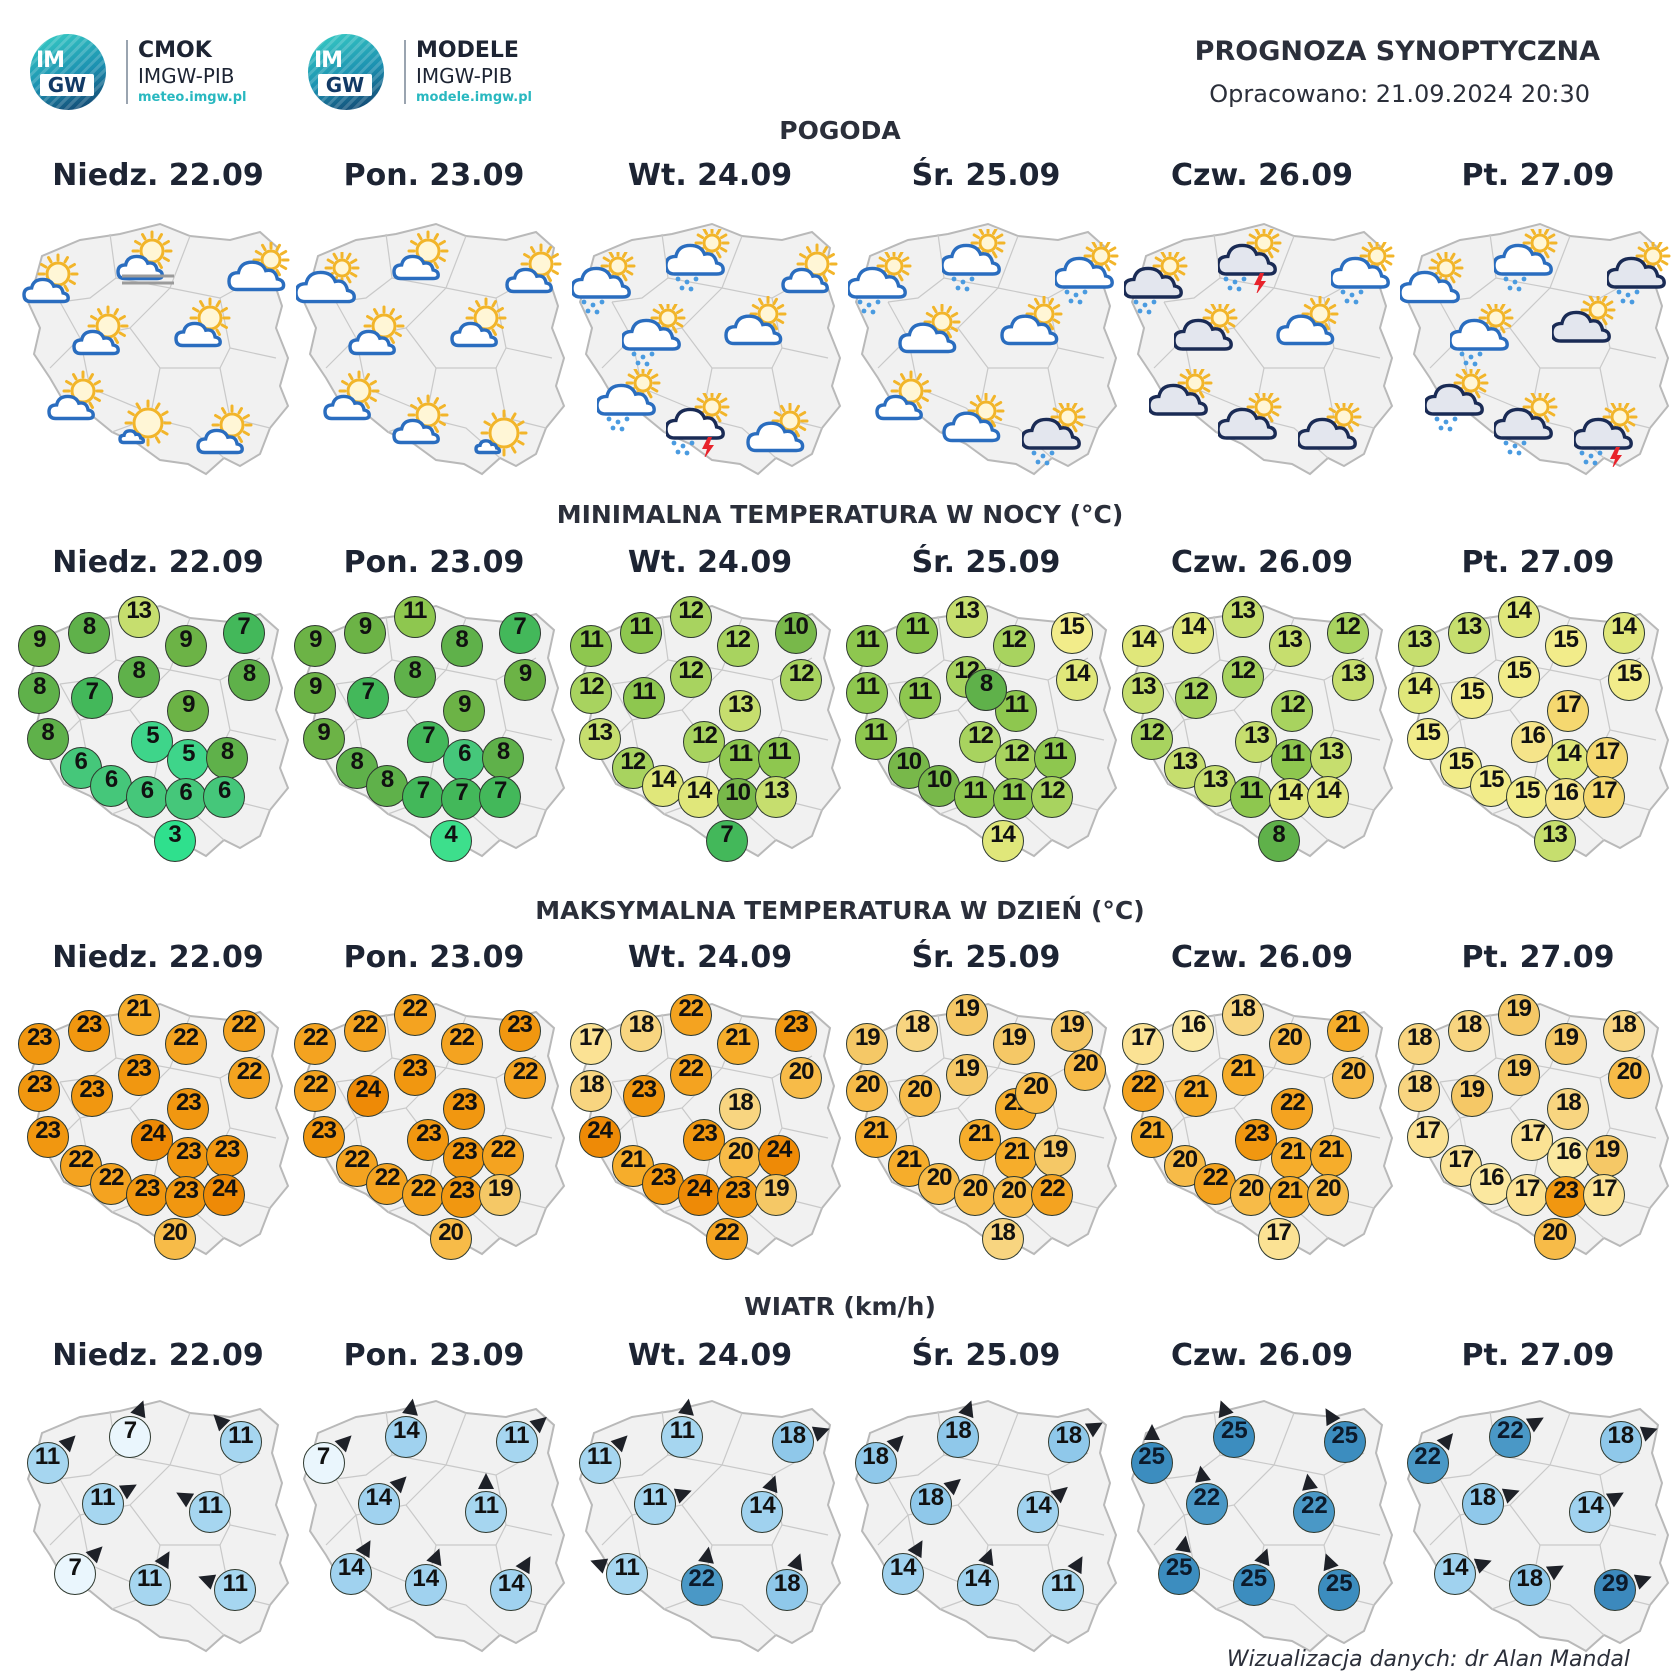 The width and height of the screenshot is (1680, 1680). Describe the element at coordinates (710, 562) in the screenshot. I see `day-label: Wt. 24.09` at that location.